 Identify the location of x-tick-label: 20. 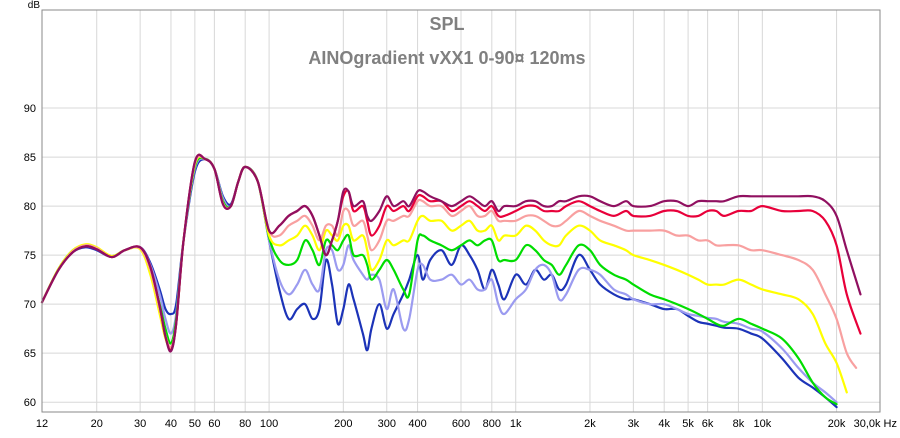
(97, 424).